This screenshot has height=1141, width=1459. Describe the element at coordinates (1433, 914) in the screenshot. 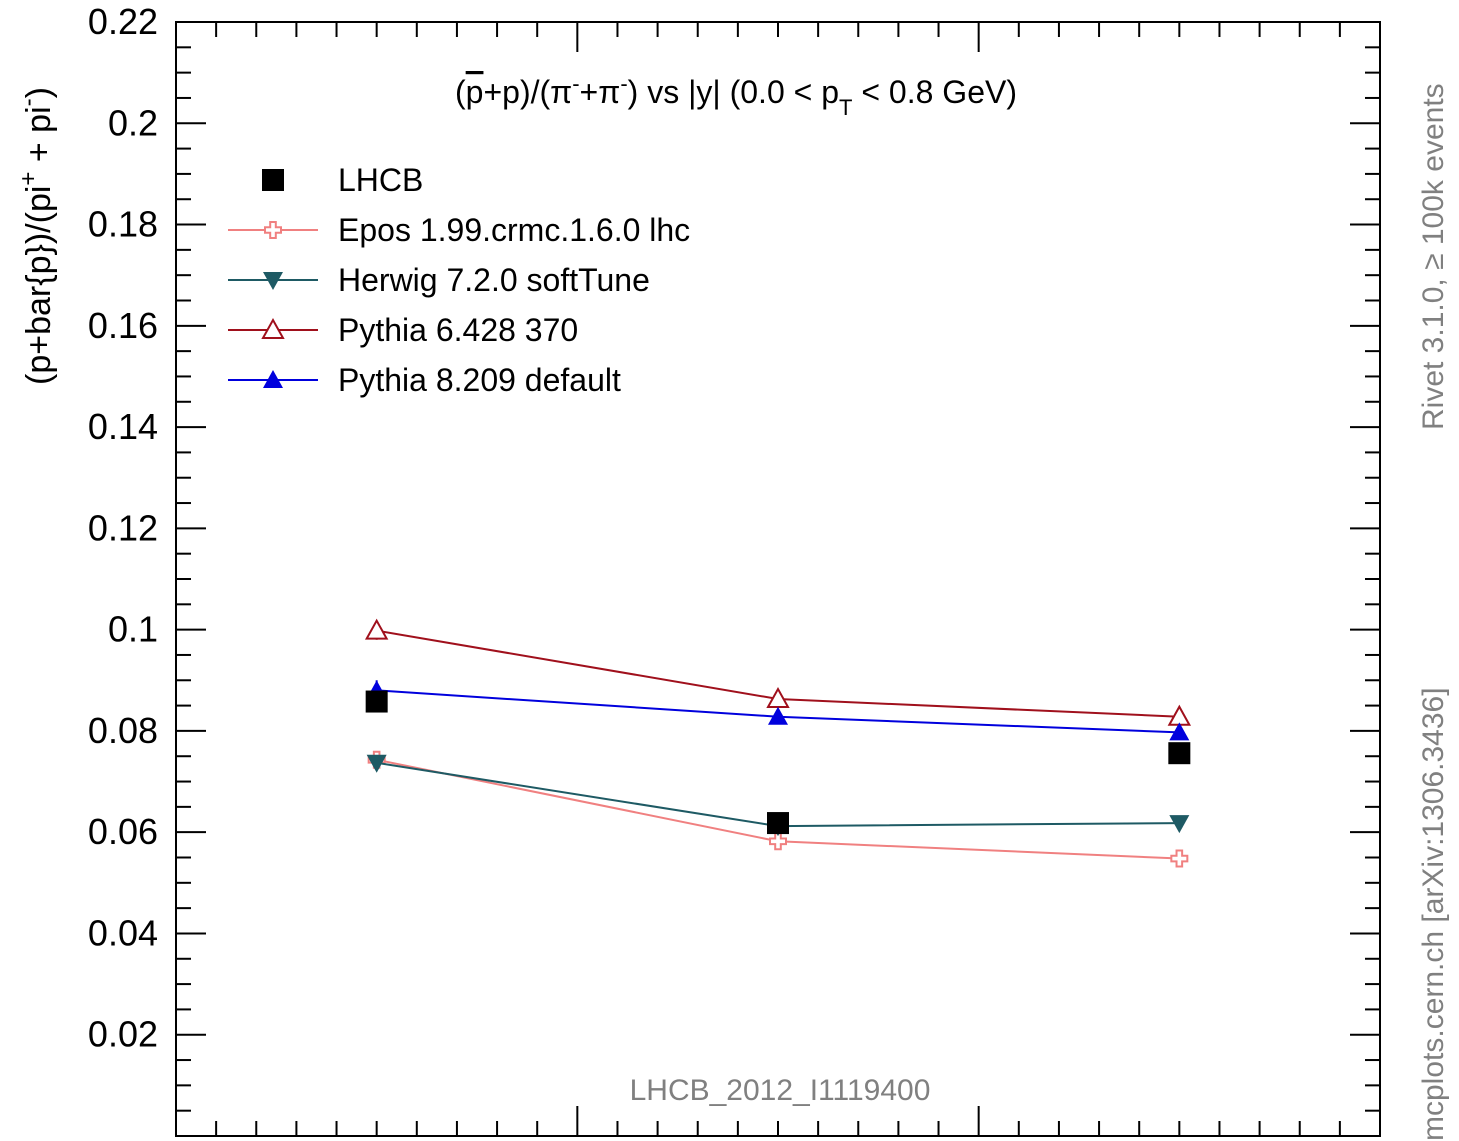

I see `mcplots-annotation: mcplots.cern.ch [arXiv:1306.3436]` at that location.